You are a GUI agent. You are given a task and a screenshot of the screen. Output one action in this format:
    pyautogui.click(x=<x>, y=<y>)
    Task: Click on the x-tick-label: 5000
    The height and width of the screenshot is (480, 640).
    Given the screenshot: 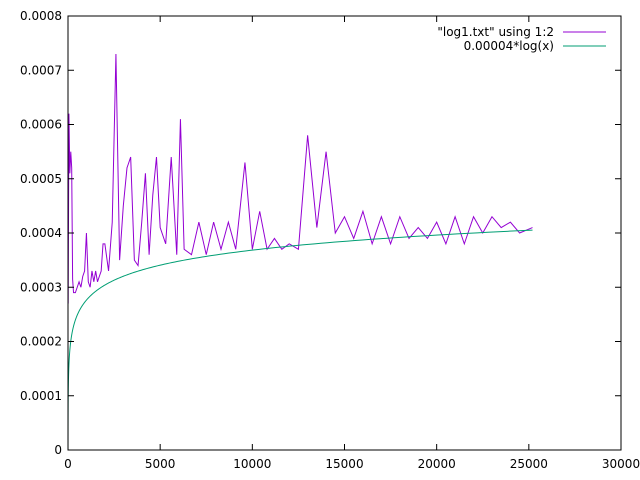 What is the action you would take?
    pyautogui.click(x=160, y=464)
    